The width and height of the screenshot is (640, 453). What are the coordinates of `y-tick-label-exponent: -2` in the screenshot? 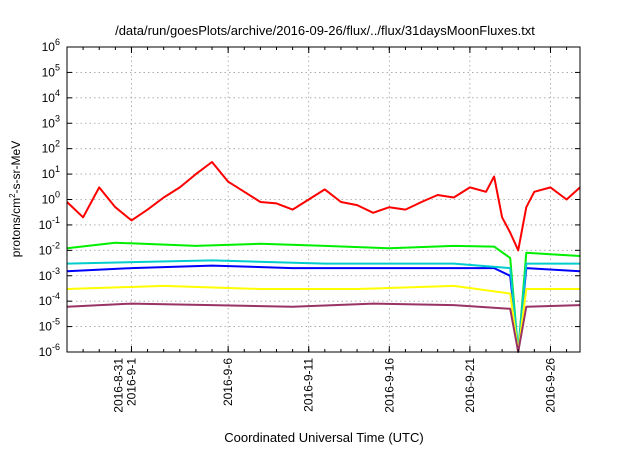 It's located at (56, 245).